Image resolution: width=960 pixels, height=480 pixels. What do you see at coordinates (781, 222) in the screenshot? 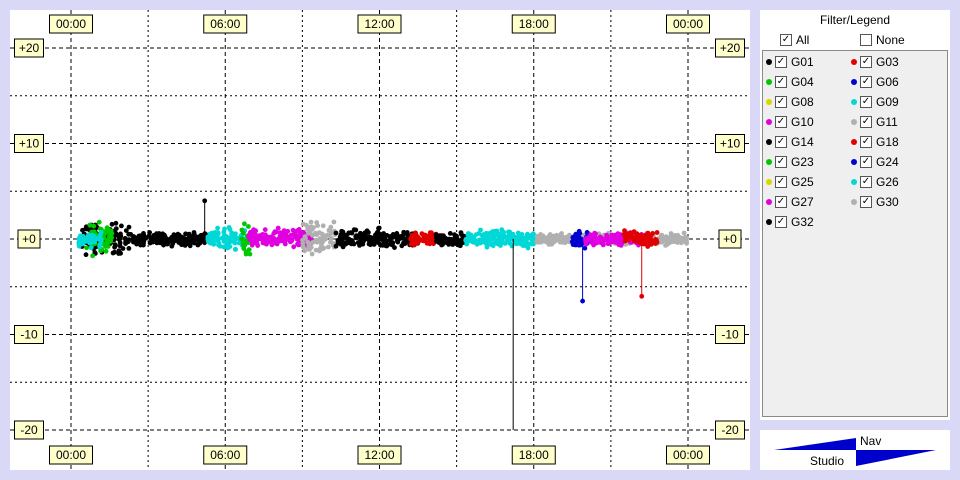
I see `legend-checkbox-G32` at bounding box center [781, 222].